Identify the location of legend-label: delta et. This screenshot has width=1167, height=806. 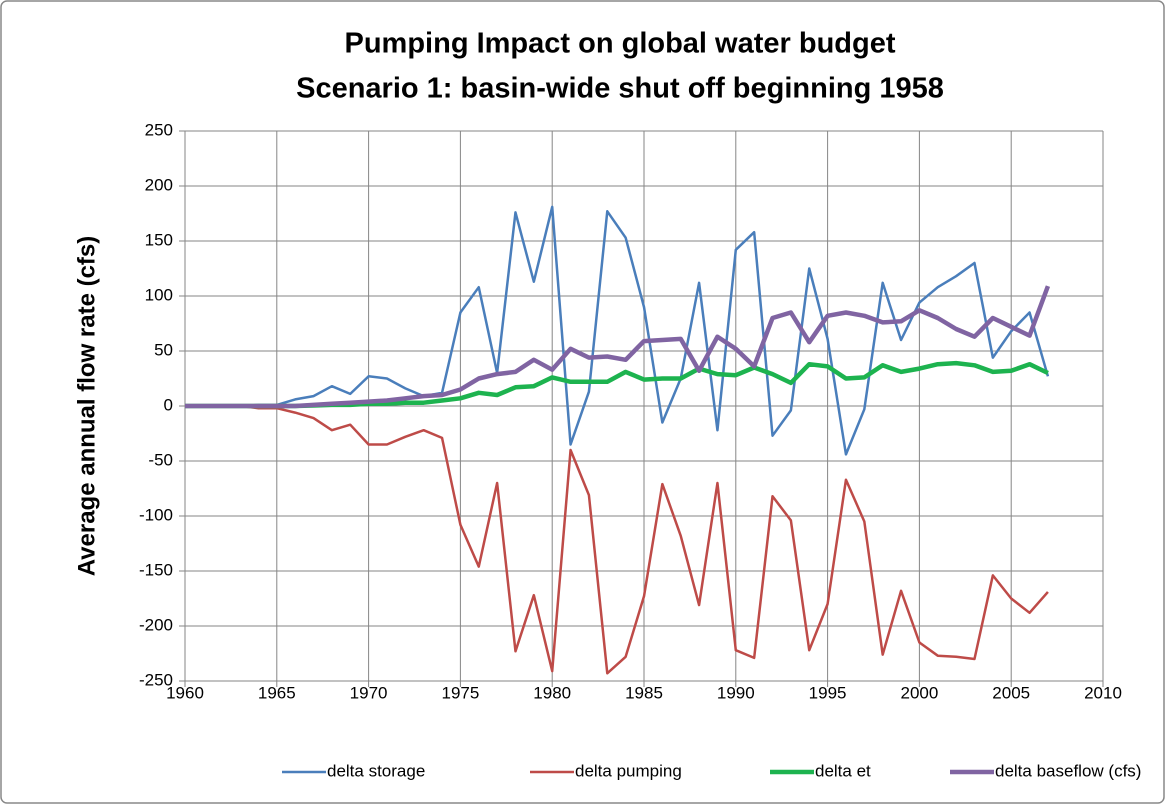
(843, 770).